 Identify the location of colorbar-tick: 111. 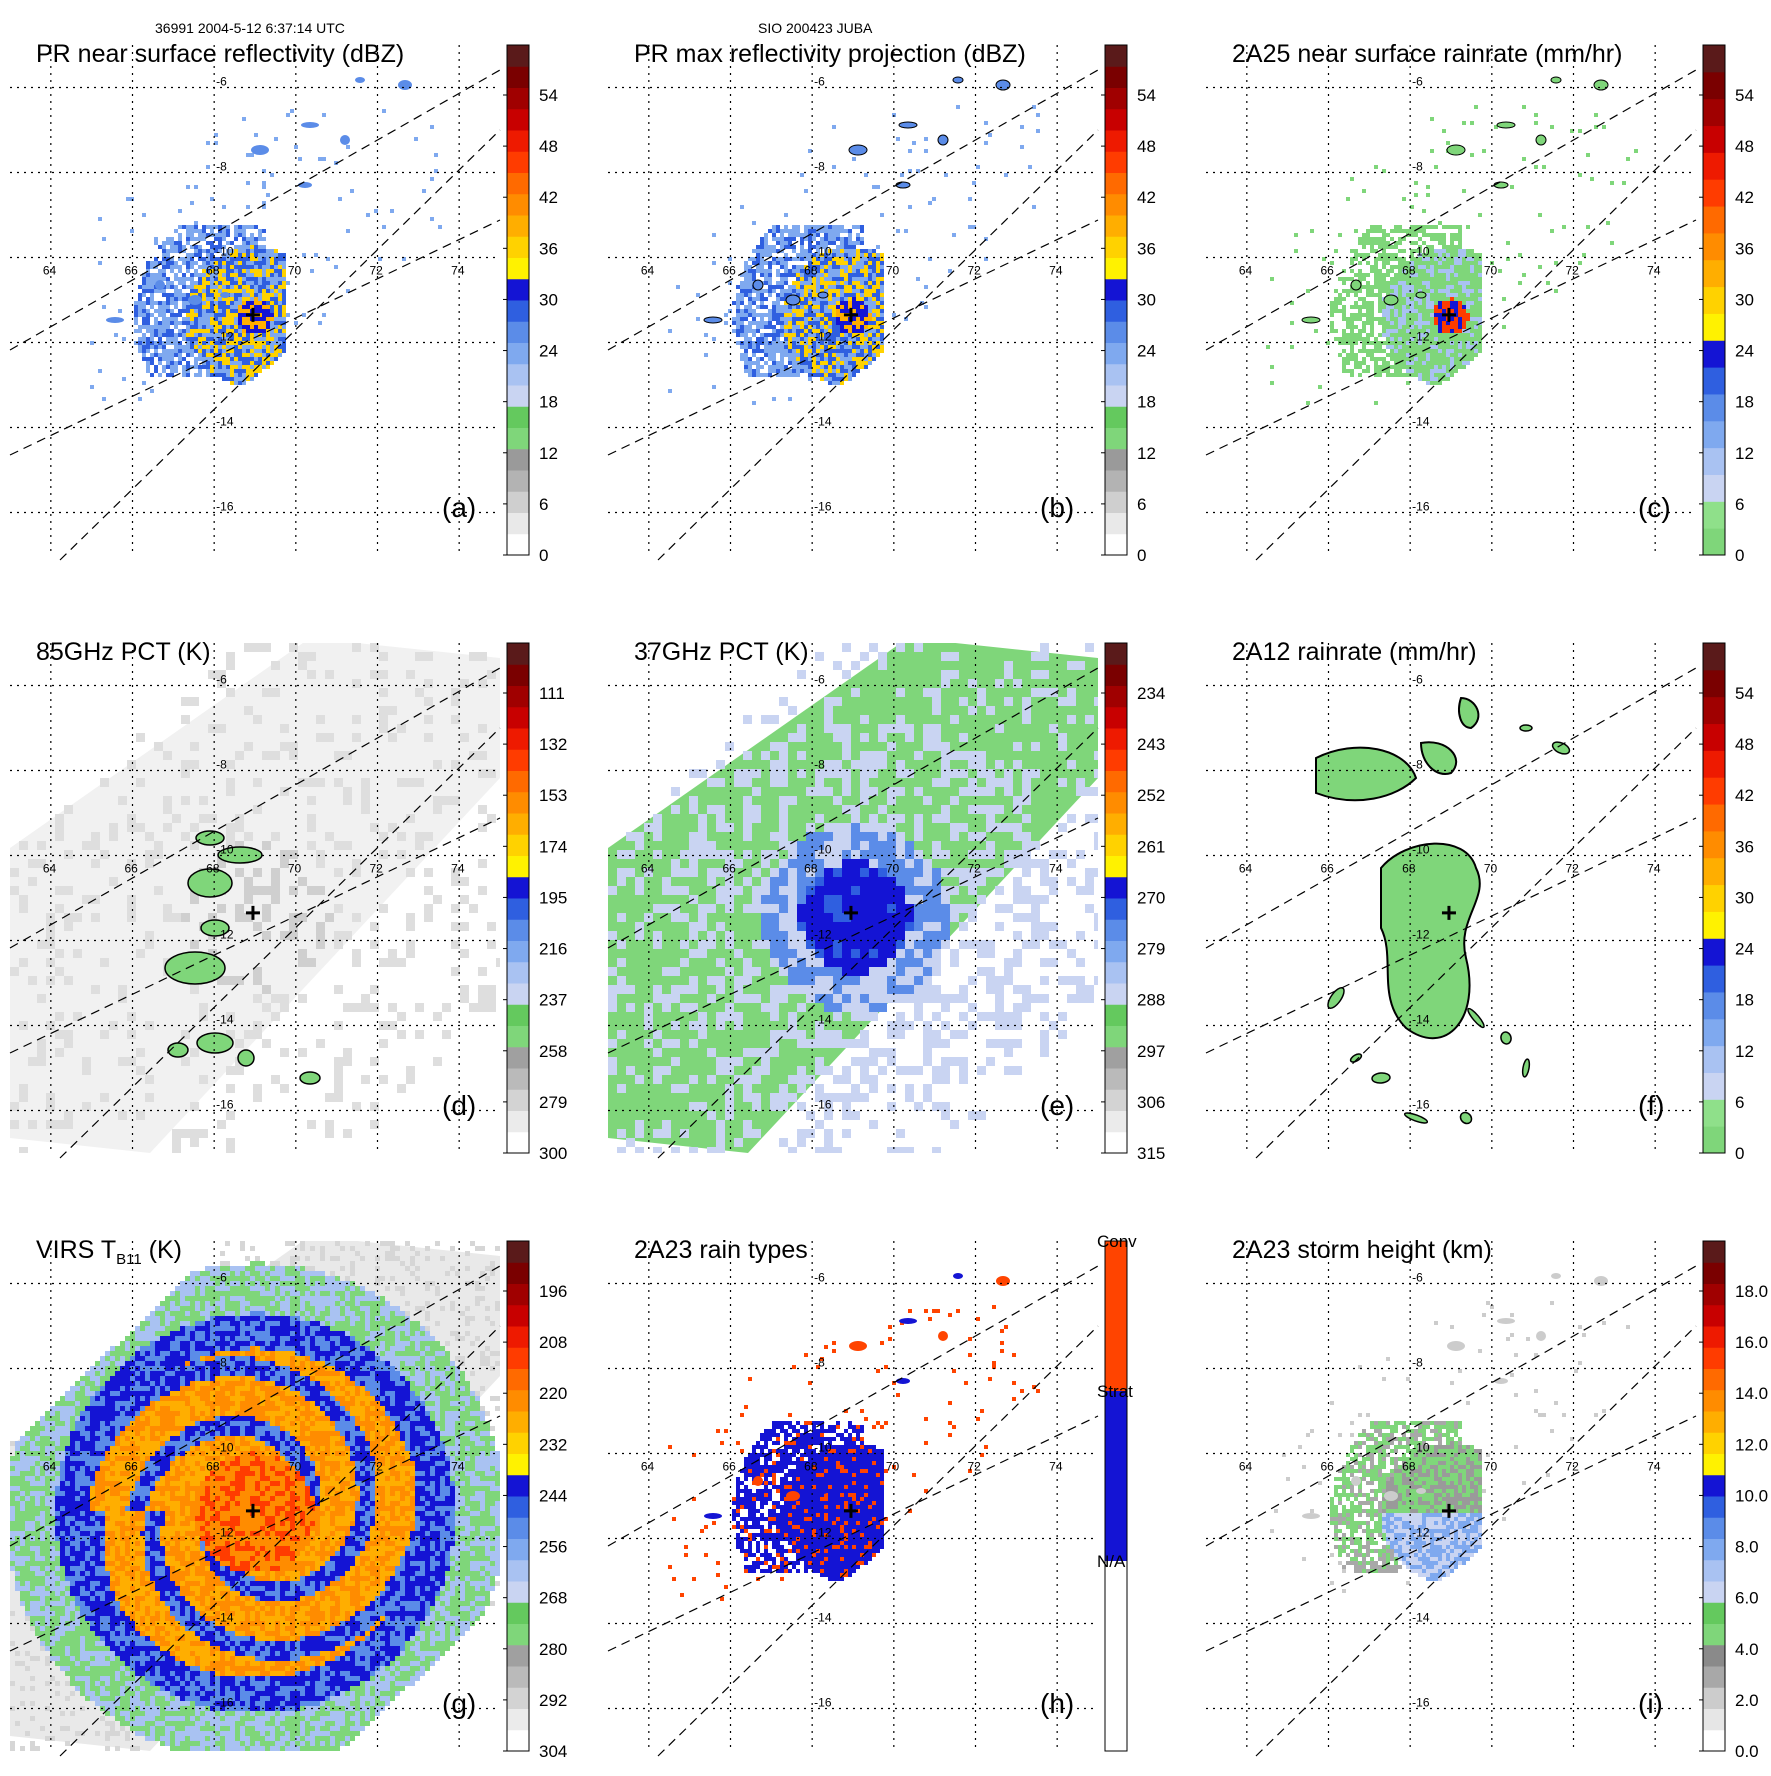
(552, 693).